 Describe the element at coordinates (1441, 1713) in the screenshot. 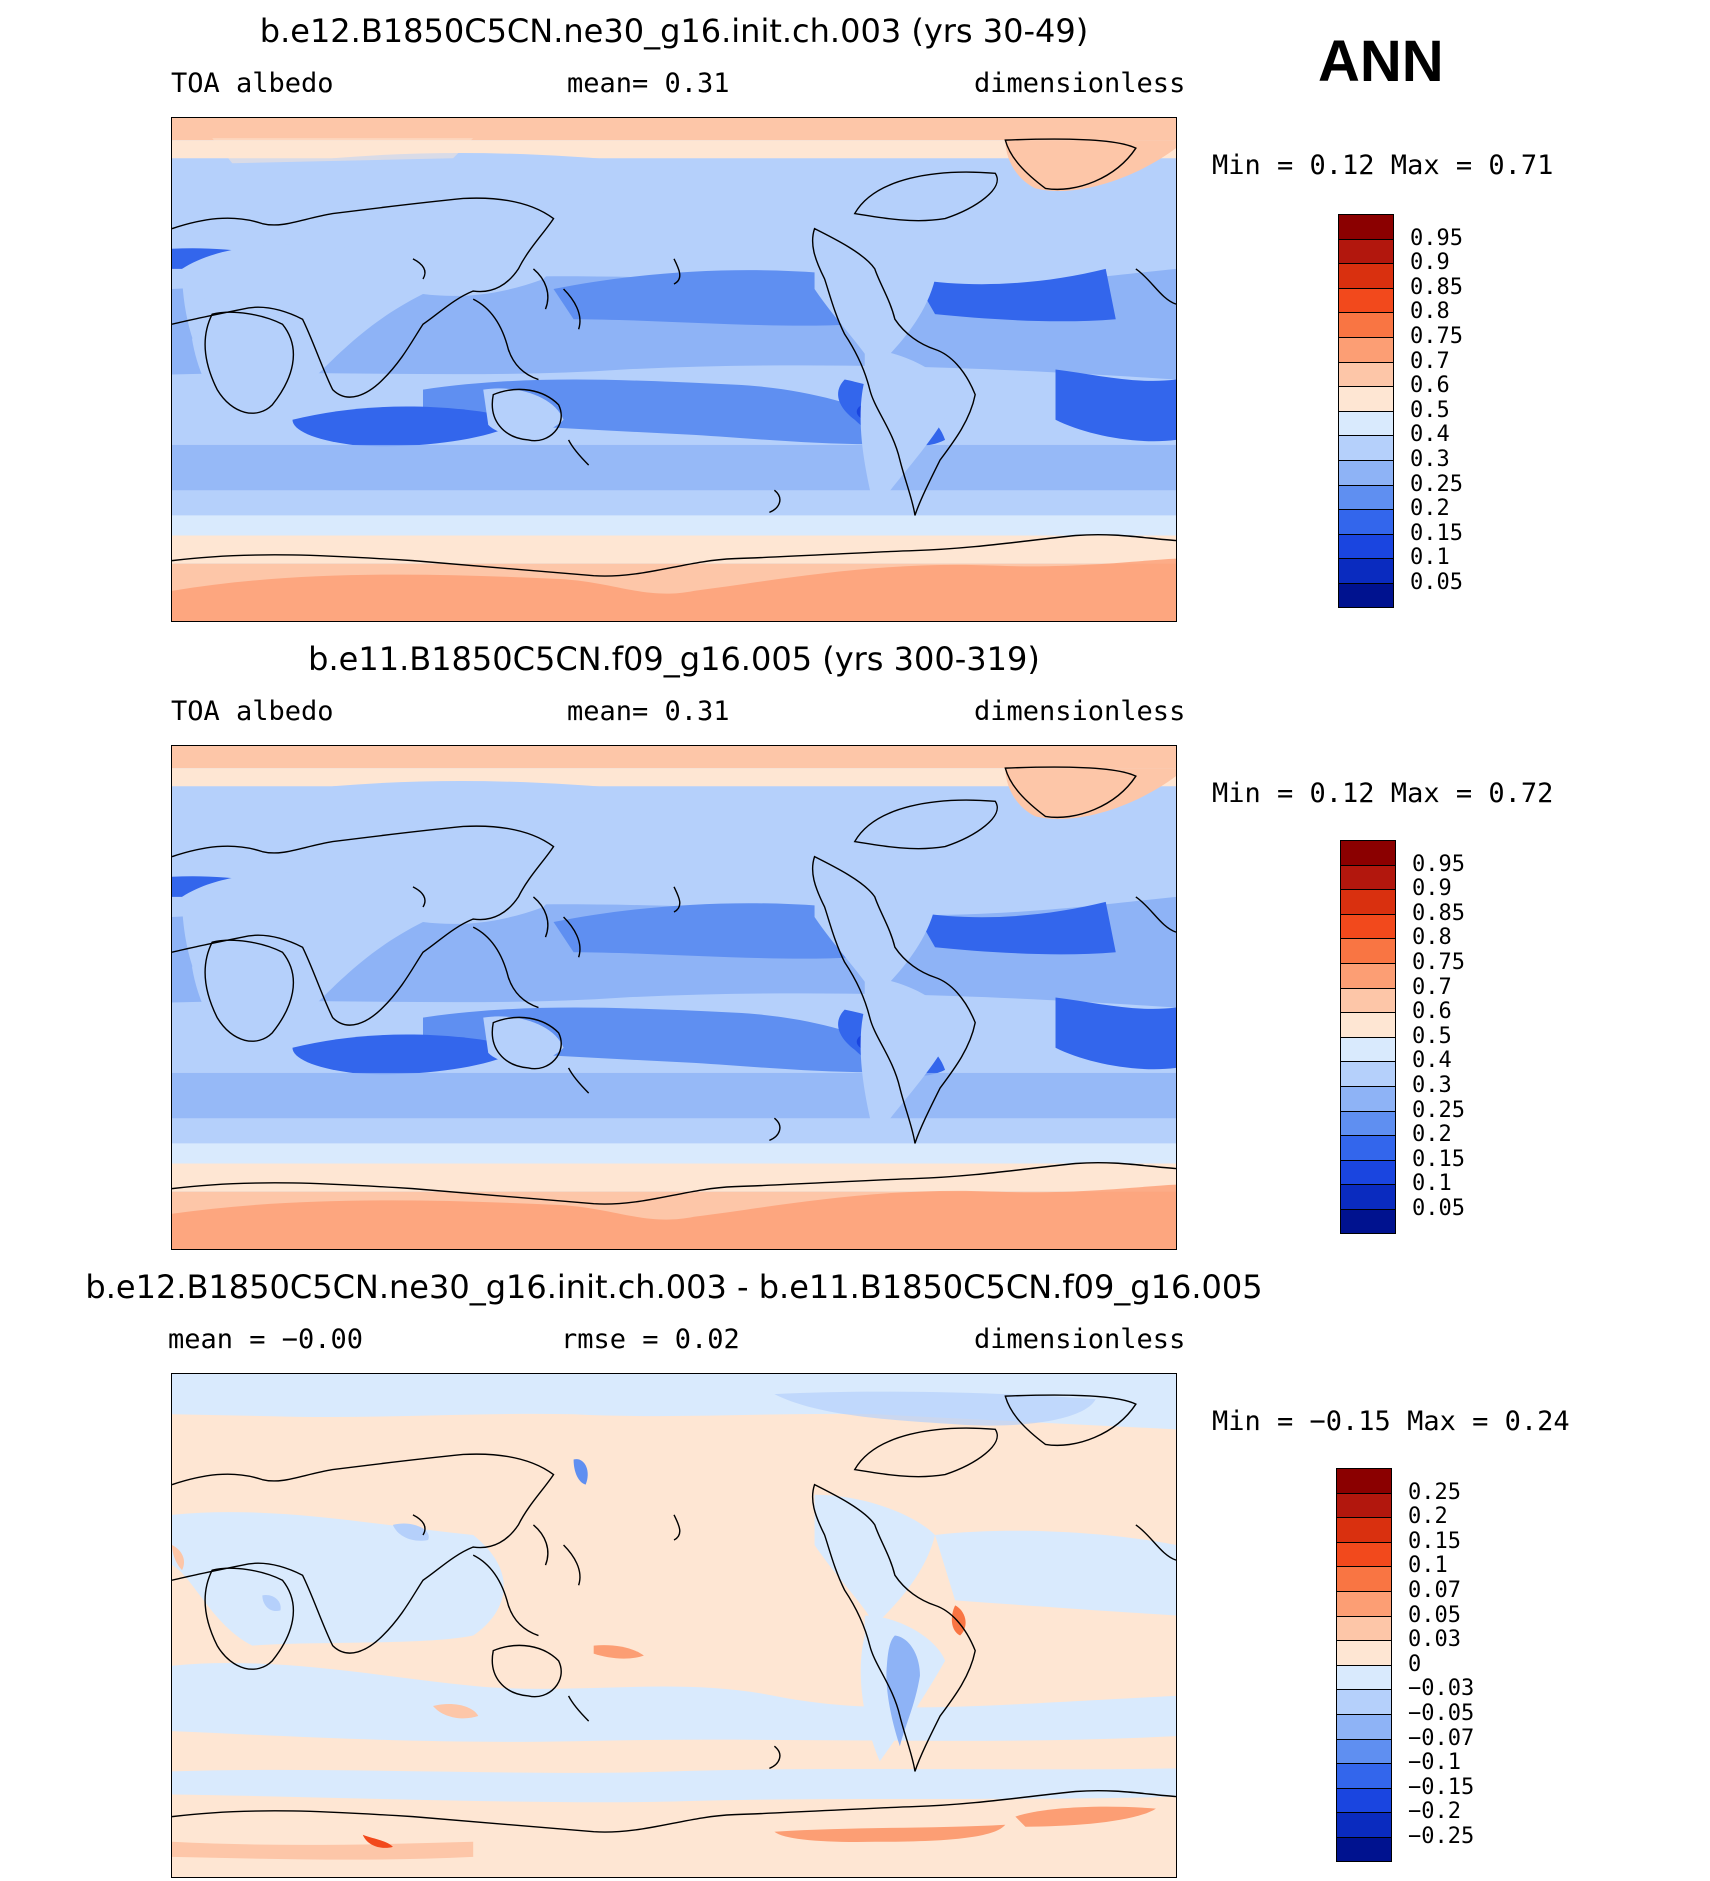

I see `colorbar-tick-label: −0.05` at that location.